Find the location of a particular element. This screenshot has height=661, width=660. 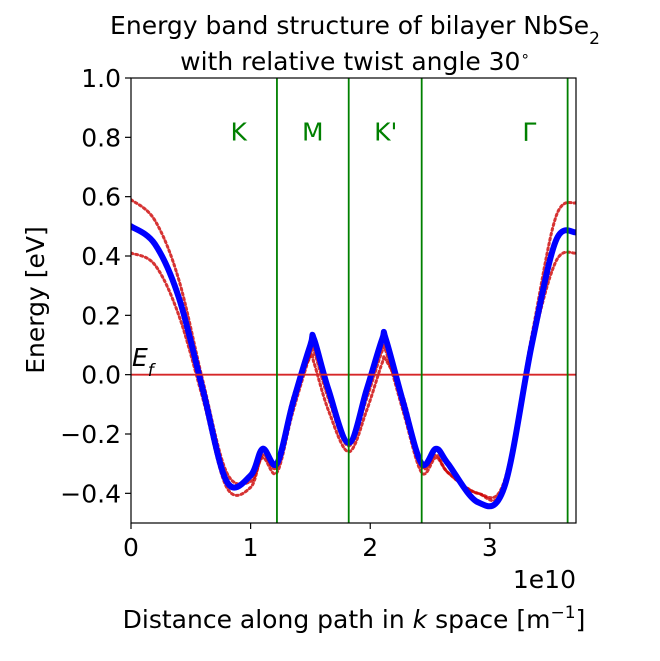

symmetry-labels: K M K' Γ is located at coordinates (383, 131).